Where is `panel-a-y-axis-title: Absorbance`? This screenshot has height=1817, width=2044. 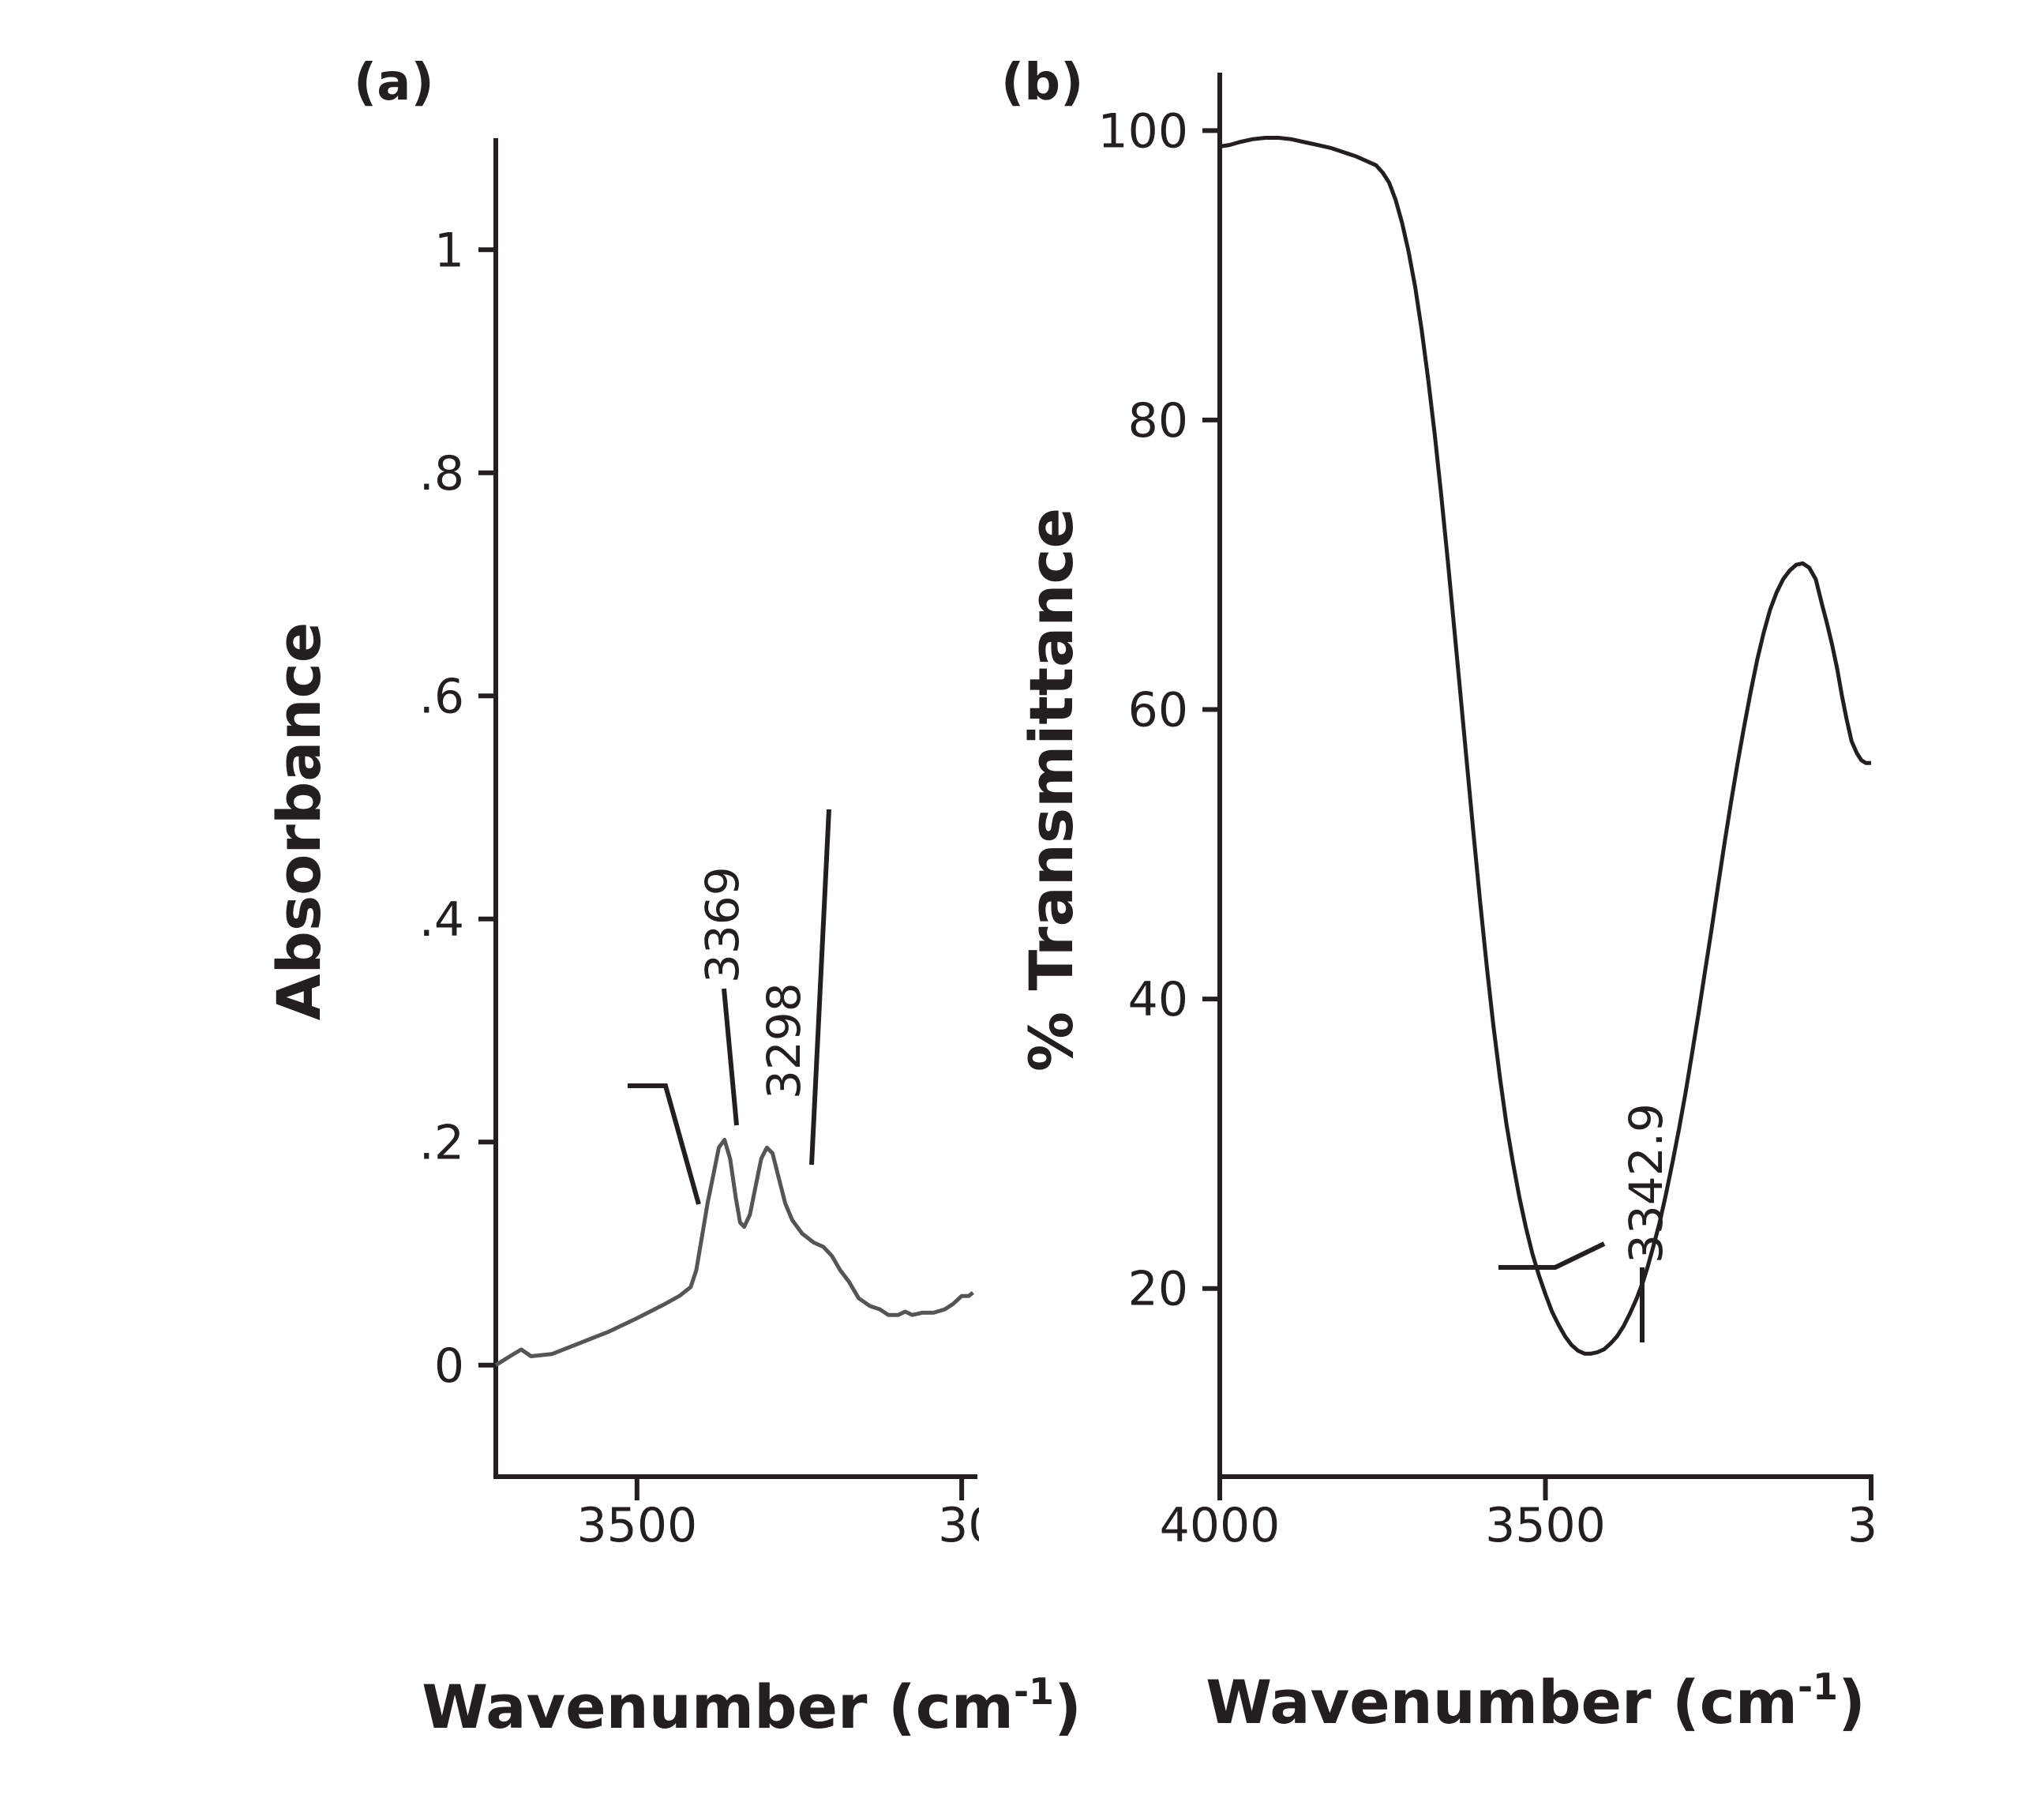
panel-a-y-axis-title: Absorbance is located at coordinates (299, 821).